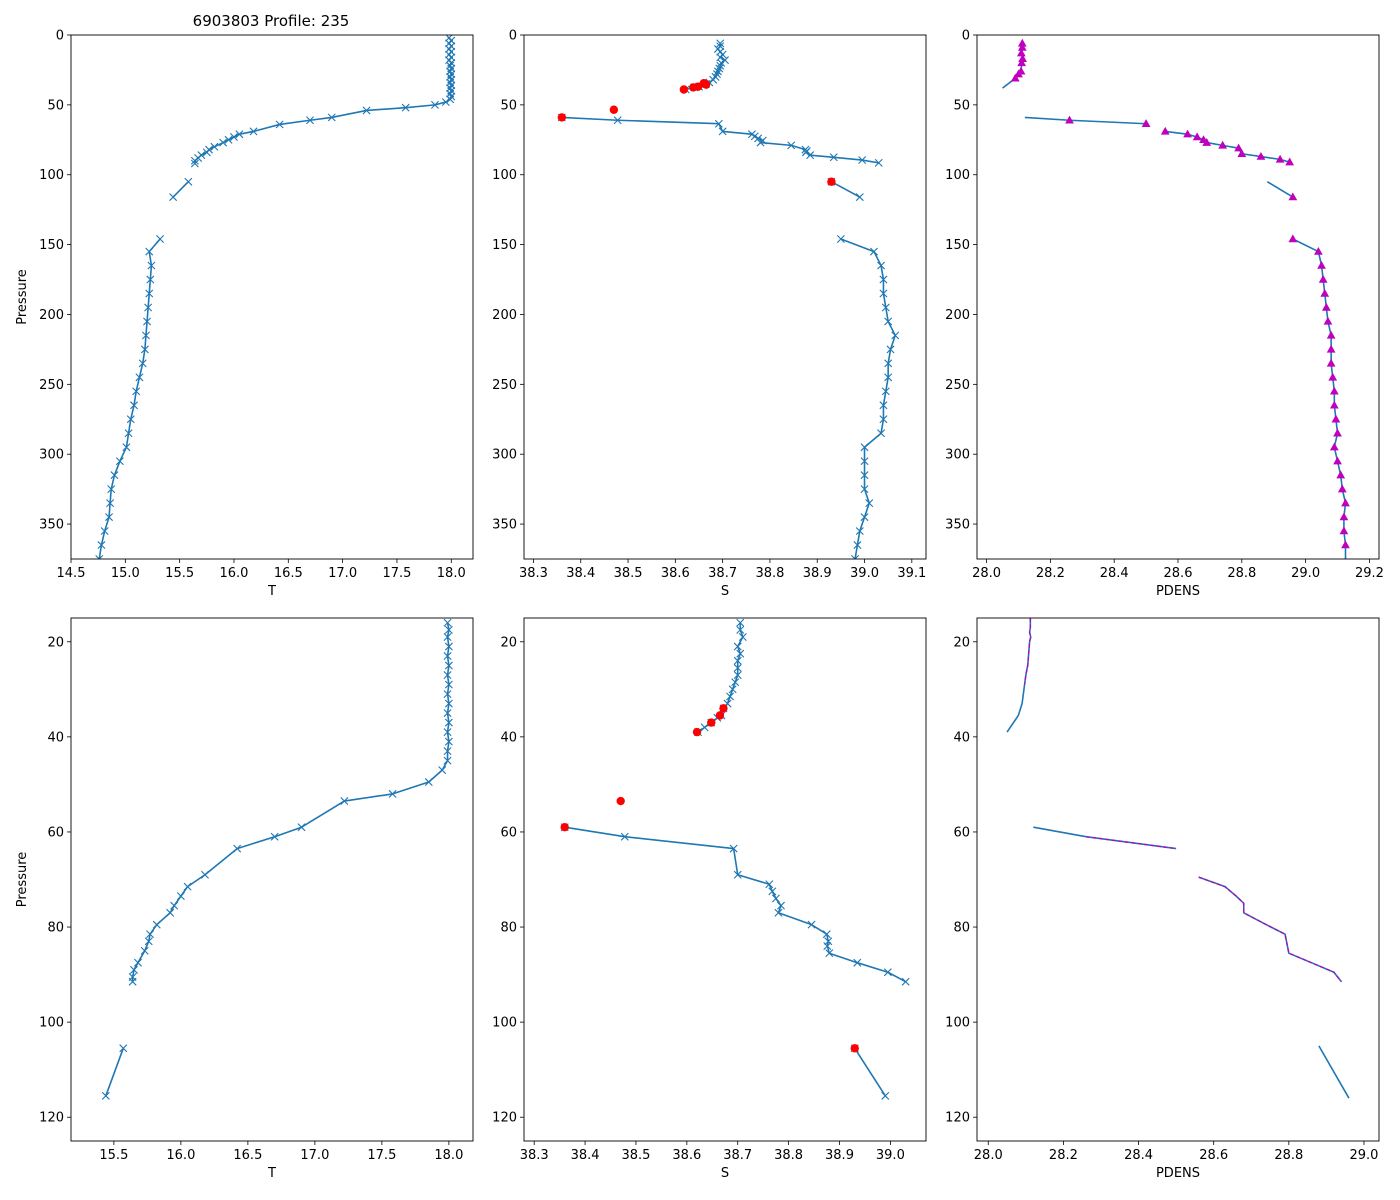  Describe the element at coordinates (1288, 1155) in the screenshot. I see `x-tick-label: 28.8` at that location.